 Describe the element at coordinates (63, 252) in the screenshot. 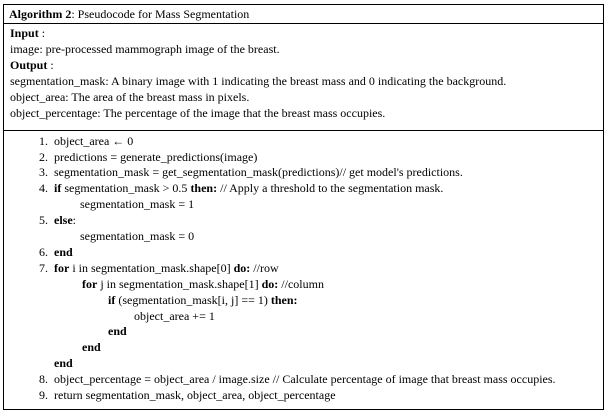

I see `code-line-6: end` at that location.